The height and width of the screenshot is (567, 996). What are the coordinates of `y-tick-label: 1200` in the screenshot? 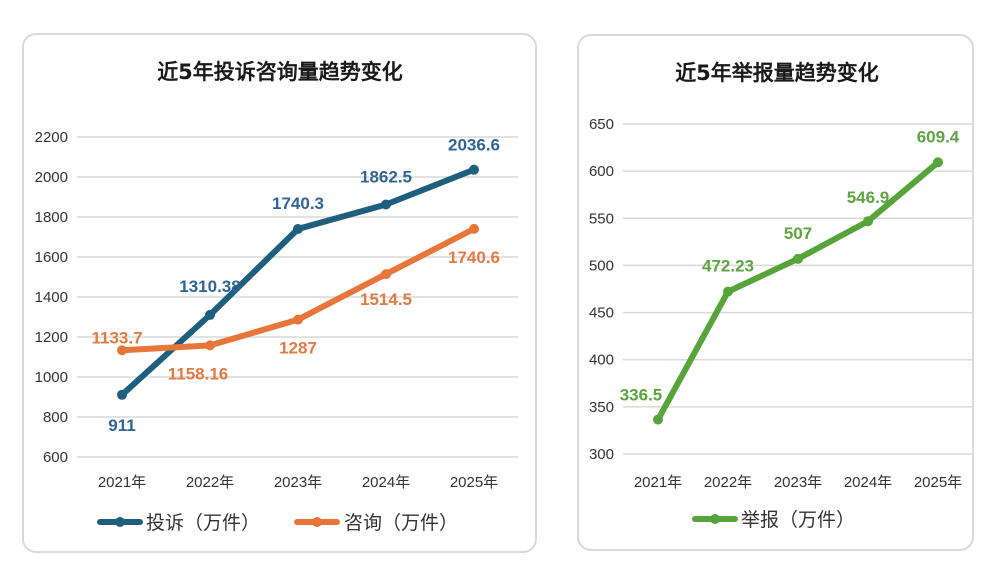 It's located at (51, 337).